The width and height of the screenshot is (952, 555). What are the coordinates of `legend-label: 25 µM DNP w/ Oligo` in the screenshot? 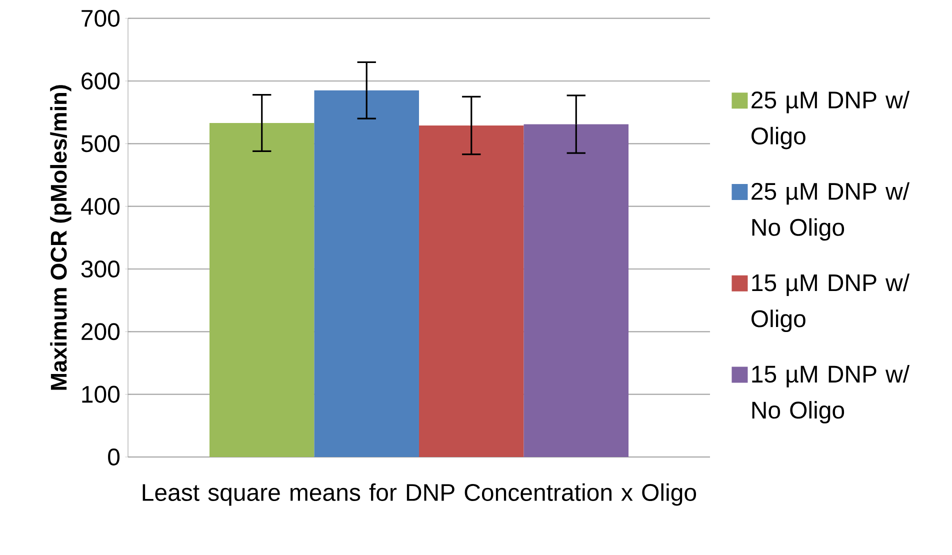 It's located at (831, 120).